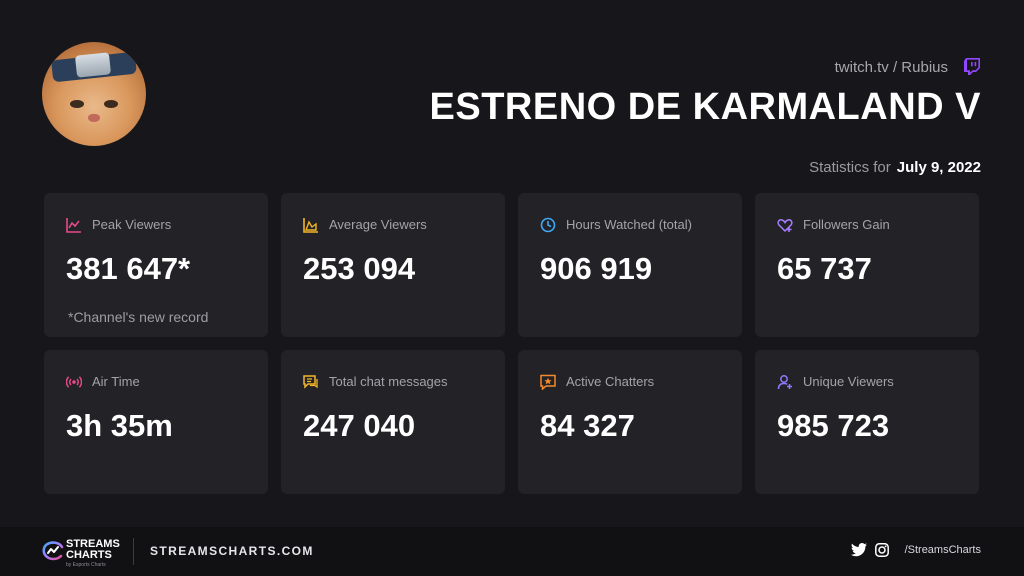  What do you see at coordinates (548, 225) in the screenshot?
I see `clock-icon` at bounding box center [548, 225].